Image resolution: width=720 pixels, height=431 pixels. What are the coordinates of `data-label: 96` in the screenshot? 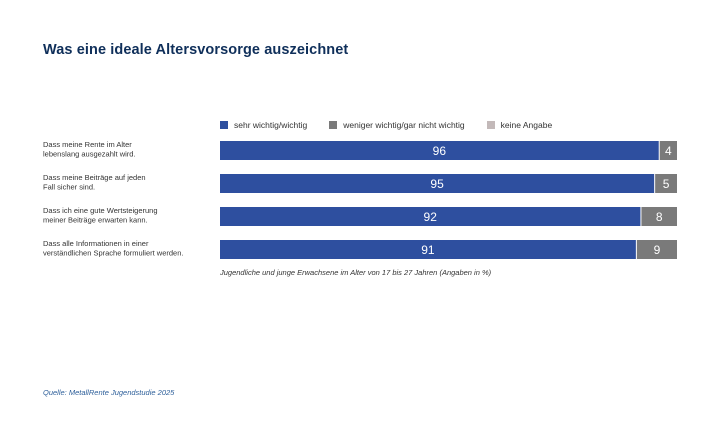 It's located at (440, 151).